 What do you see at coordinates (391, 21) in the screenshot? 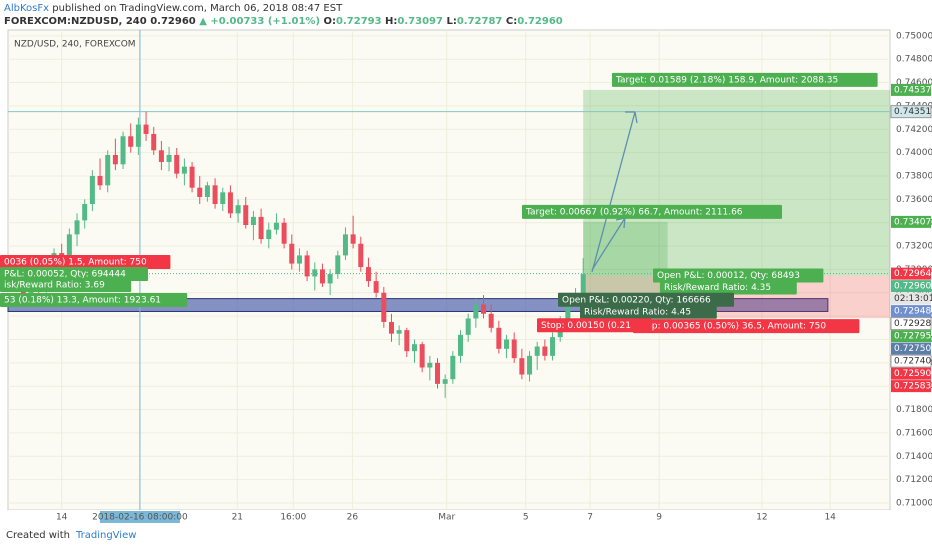
I see `h-label: H:` at bounding box center [391, 21].